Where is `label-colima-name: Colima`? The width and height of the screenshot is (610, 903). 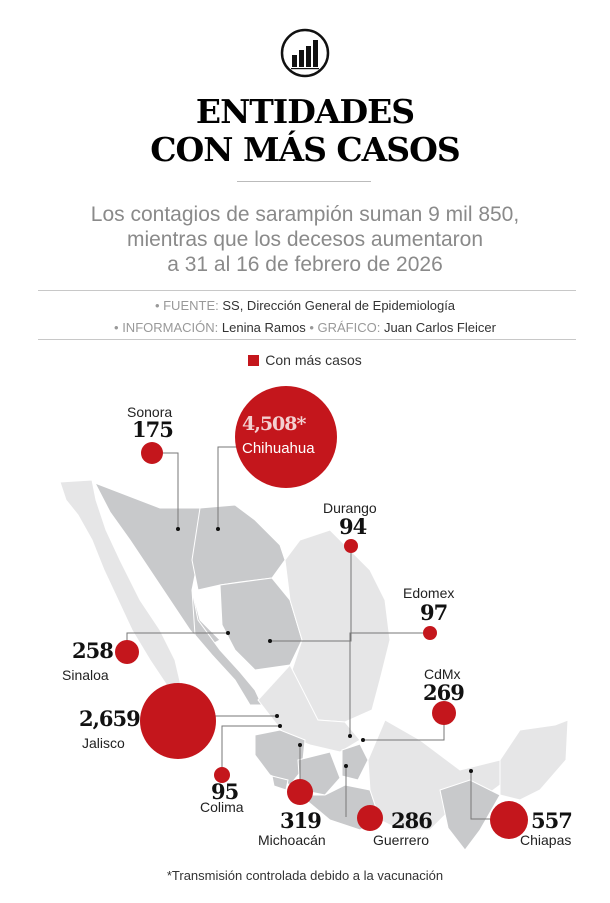 label-colima-name: Colima is located at coordinates (222, 807).